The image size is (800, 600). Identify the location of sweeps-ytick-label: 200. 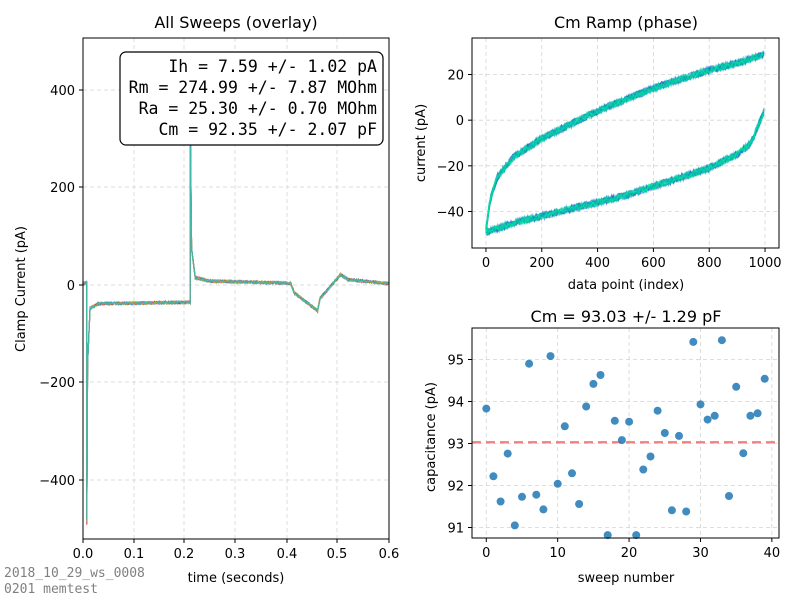
(62, 188).